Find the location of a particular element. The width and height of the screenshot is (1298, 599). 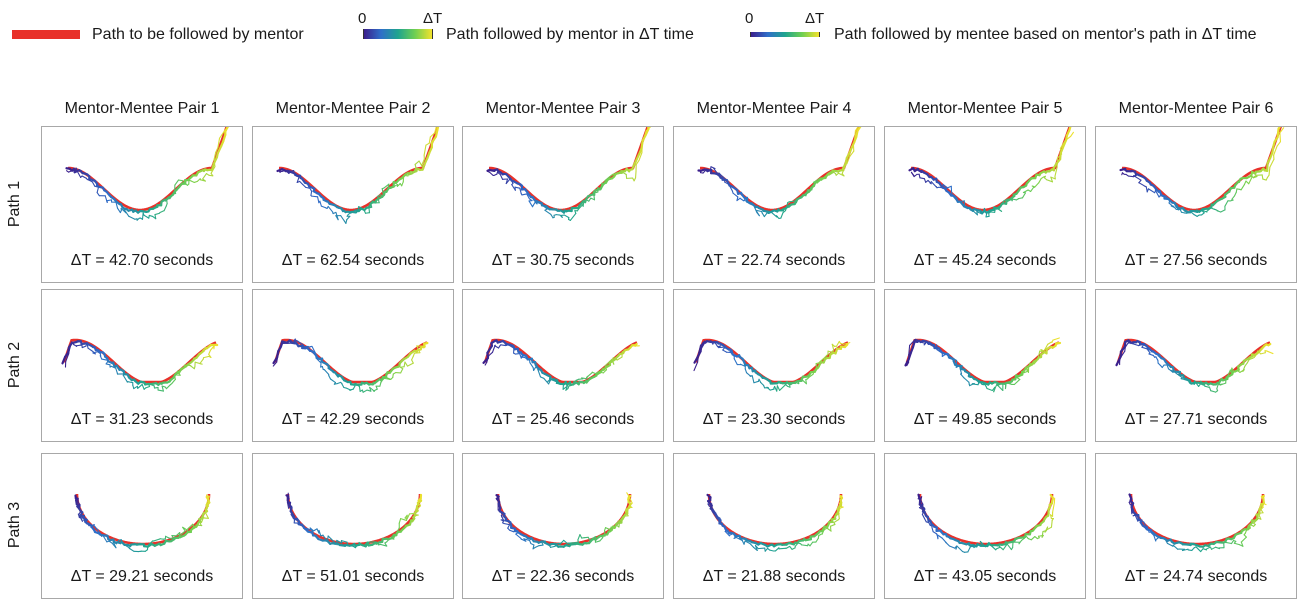

legend-mentee-tick-end: ΔT is located at coordinates (815, 18).